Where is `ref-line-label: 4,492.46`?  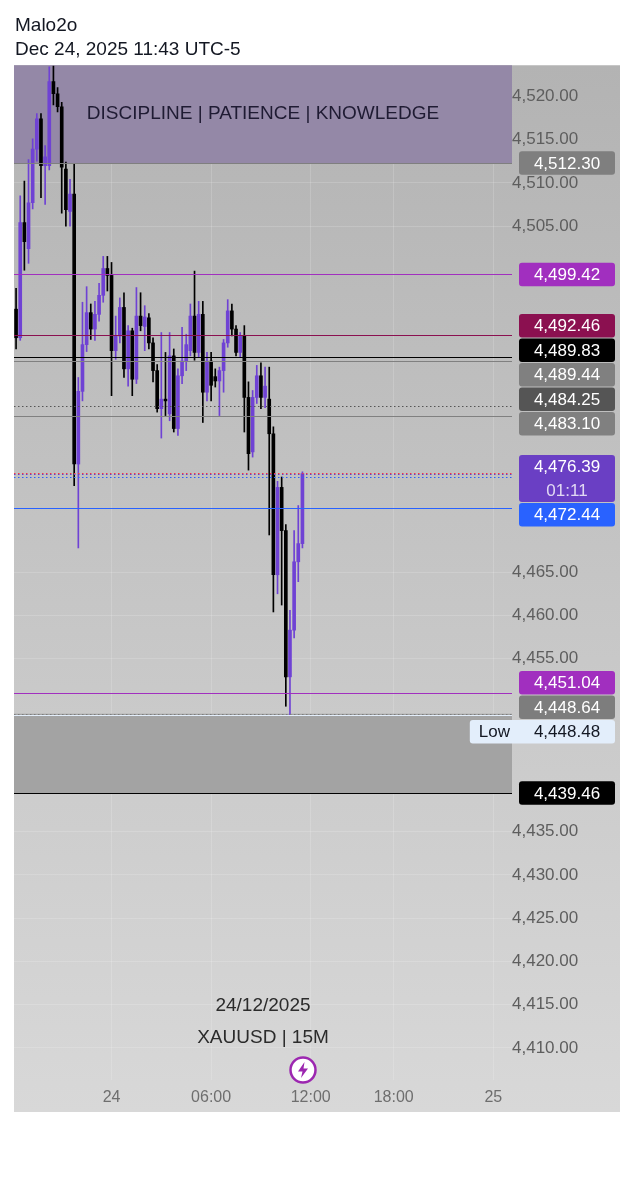
ref-line-label: 4,492.46 is located at coordinates (567, 326).